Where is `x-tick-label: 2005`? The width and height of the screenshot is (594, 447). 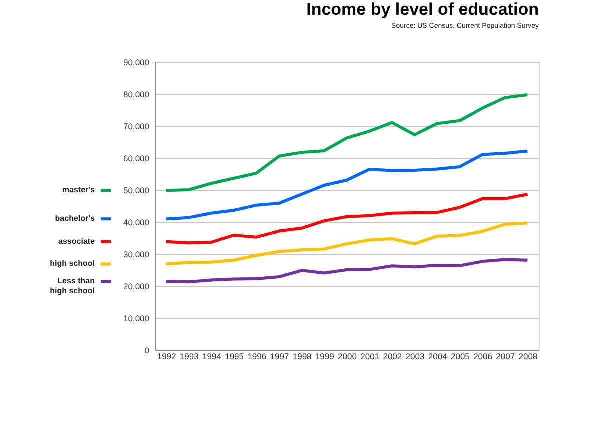 x-tick-label: 2005 is located at coordinates (460, 357).